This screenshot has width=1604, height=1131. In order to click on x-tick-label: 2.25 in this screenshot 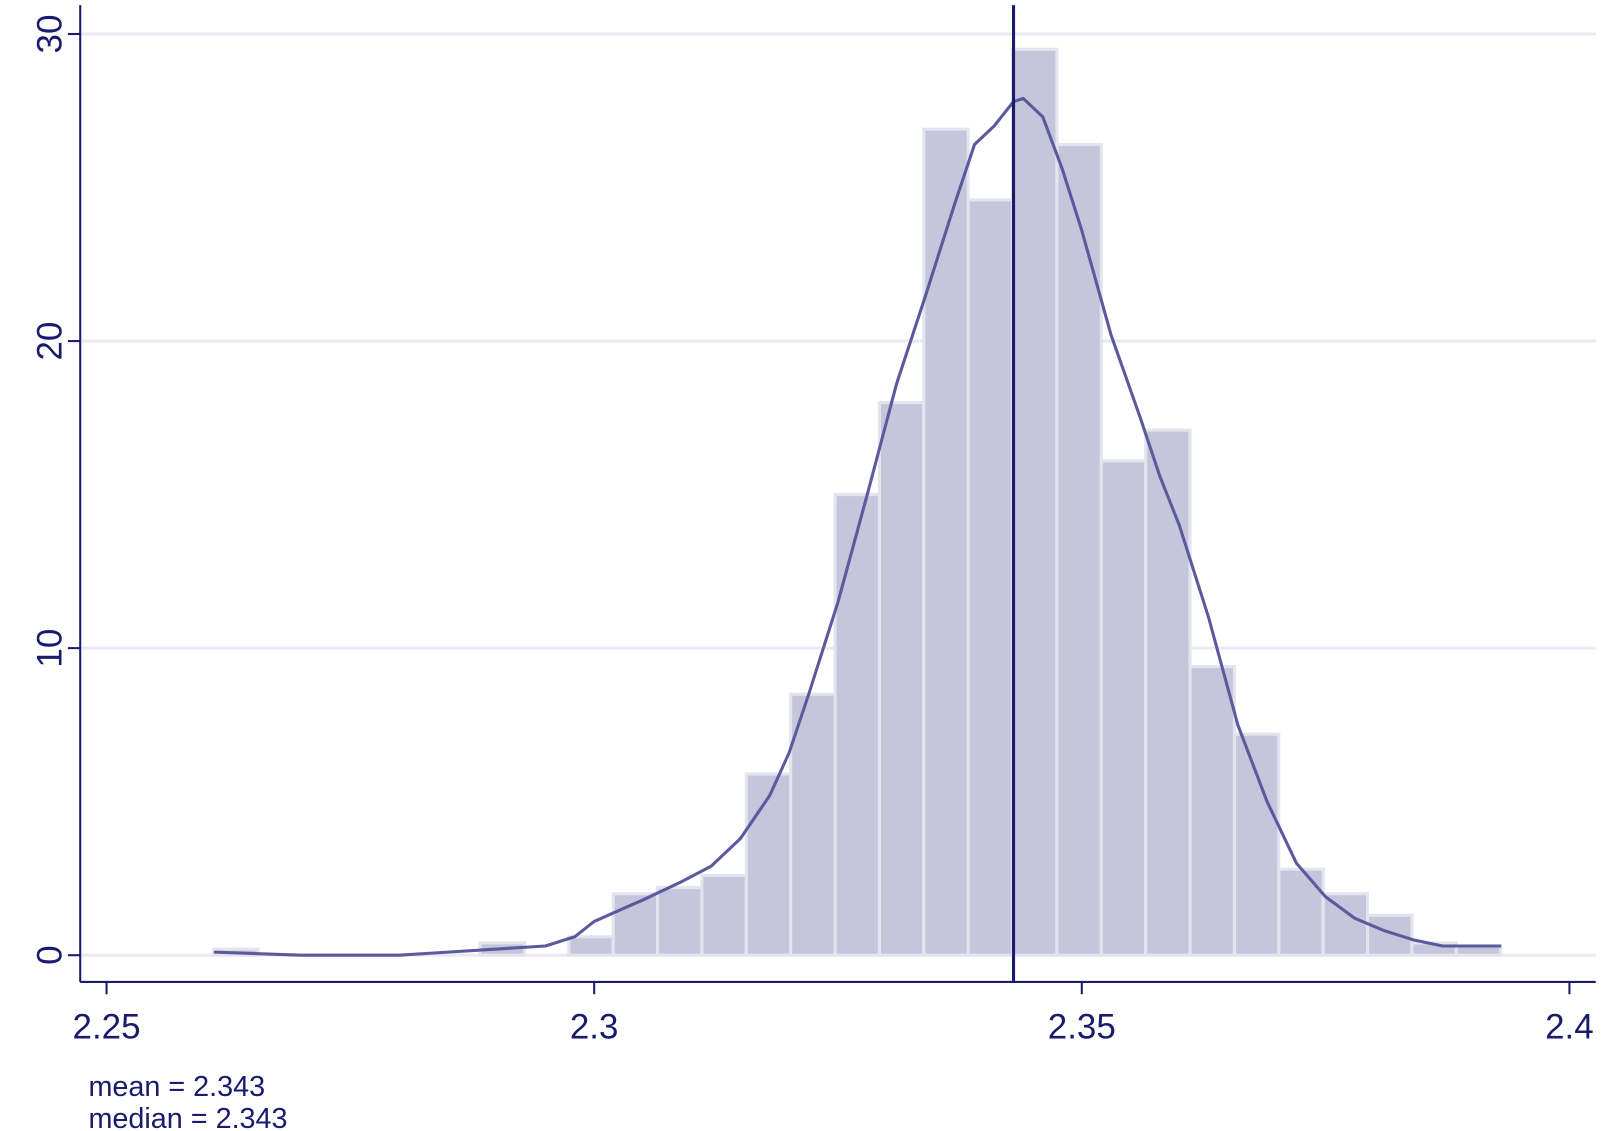, I will do `click(107, 1026)`.